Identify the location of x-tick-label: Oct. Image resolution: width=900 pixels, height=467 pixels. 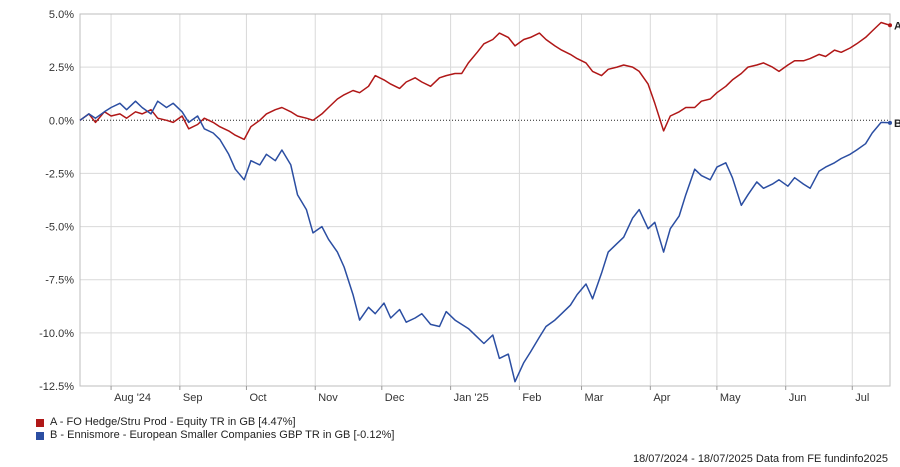
(257, 398).